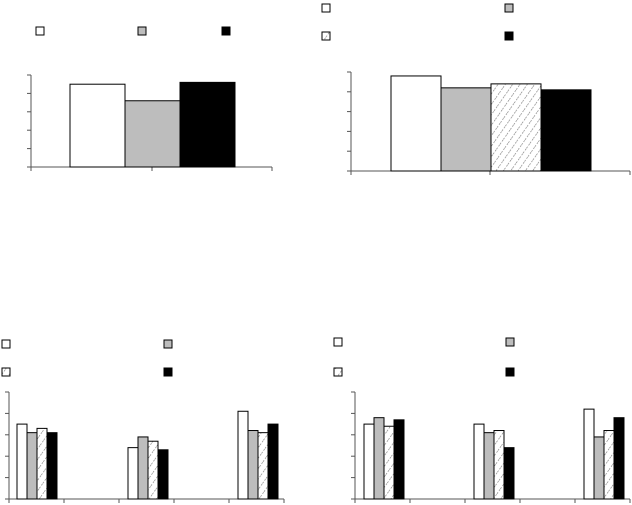 The width and height of the screenshot is (632, 505). Describe the element at coordinates (338, 372) in the screenshot. I see `panel-d-legend-swatch-hatch` at that location.